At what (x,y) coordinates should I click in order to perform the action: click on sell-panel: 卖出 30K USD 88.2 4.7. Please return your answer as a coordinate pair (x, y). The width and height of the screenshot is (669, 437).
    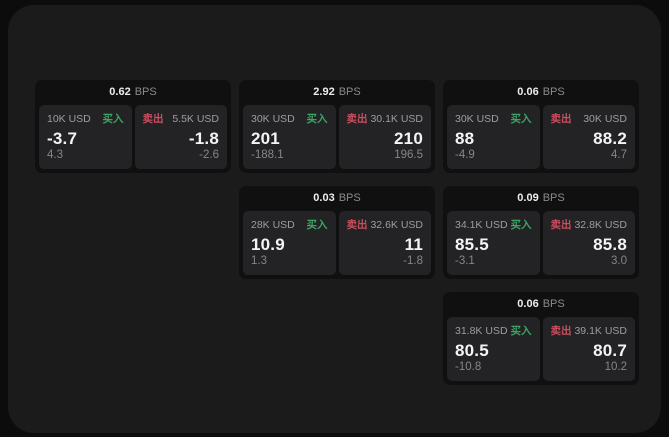
    Looking at the image, I should click on (588, 137).